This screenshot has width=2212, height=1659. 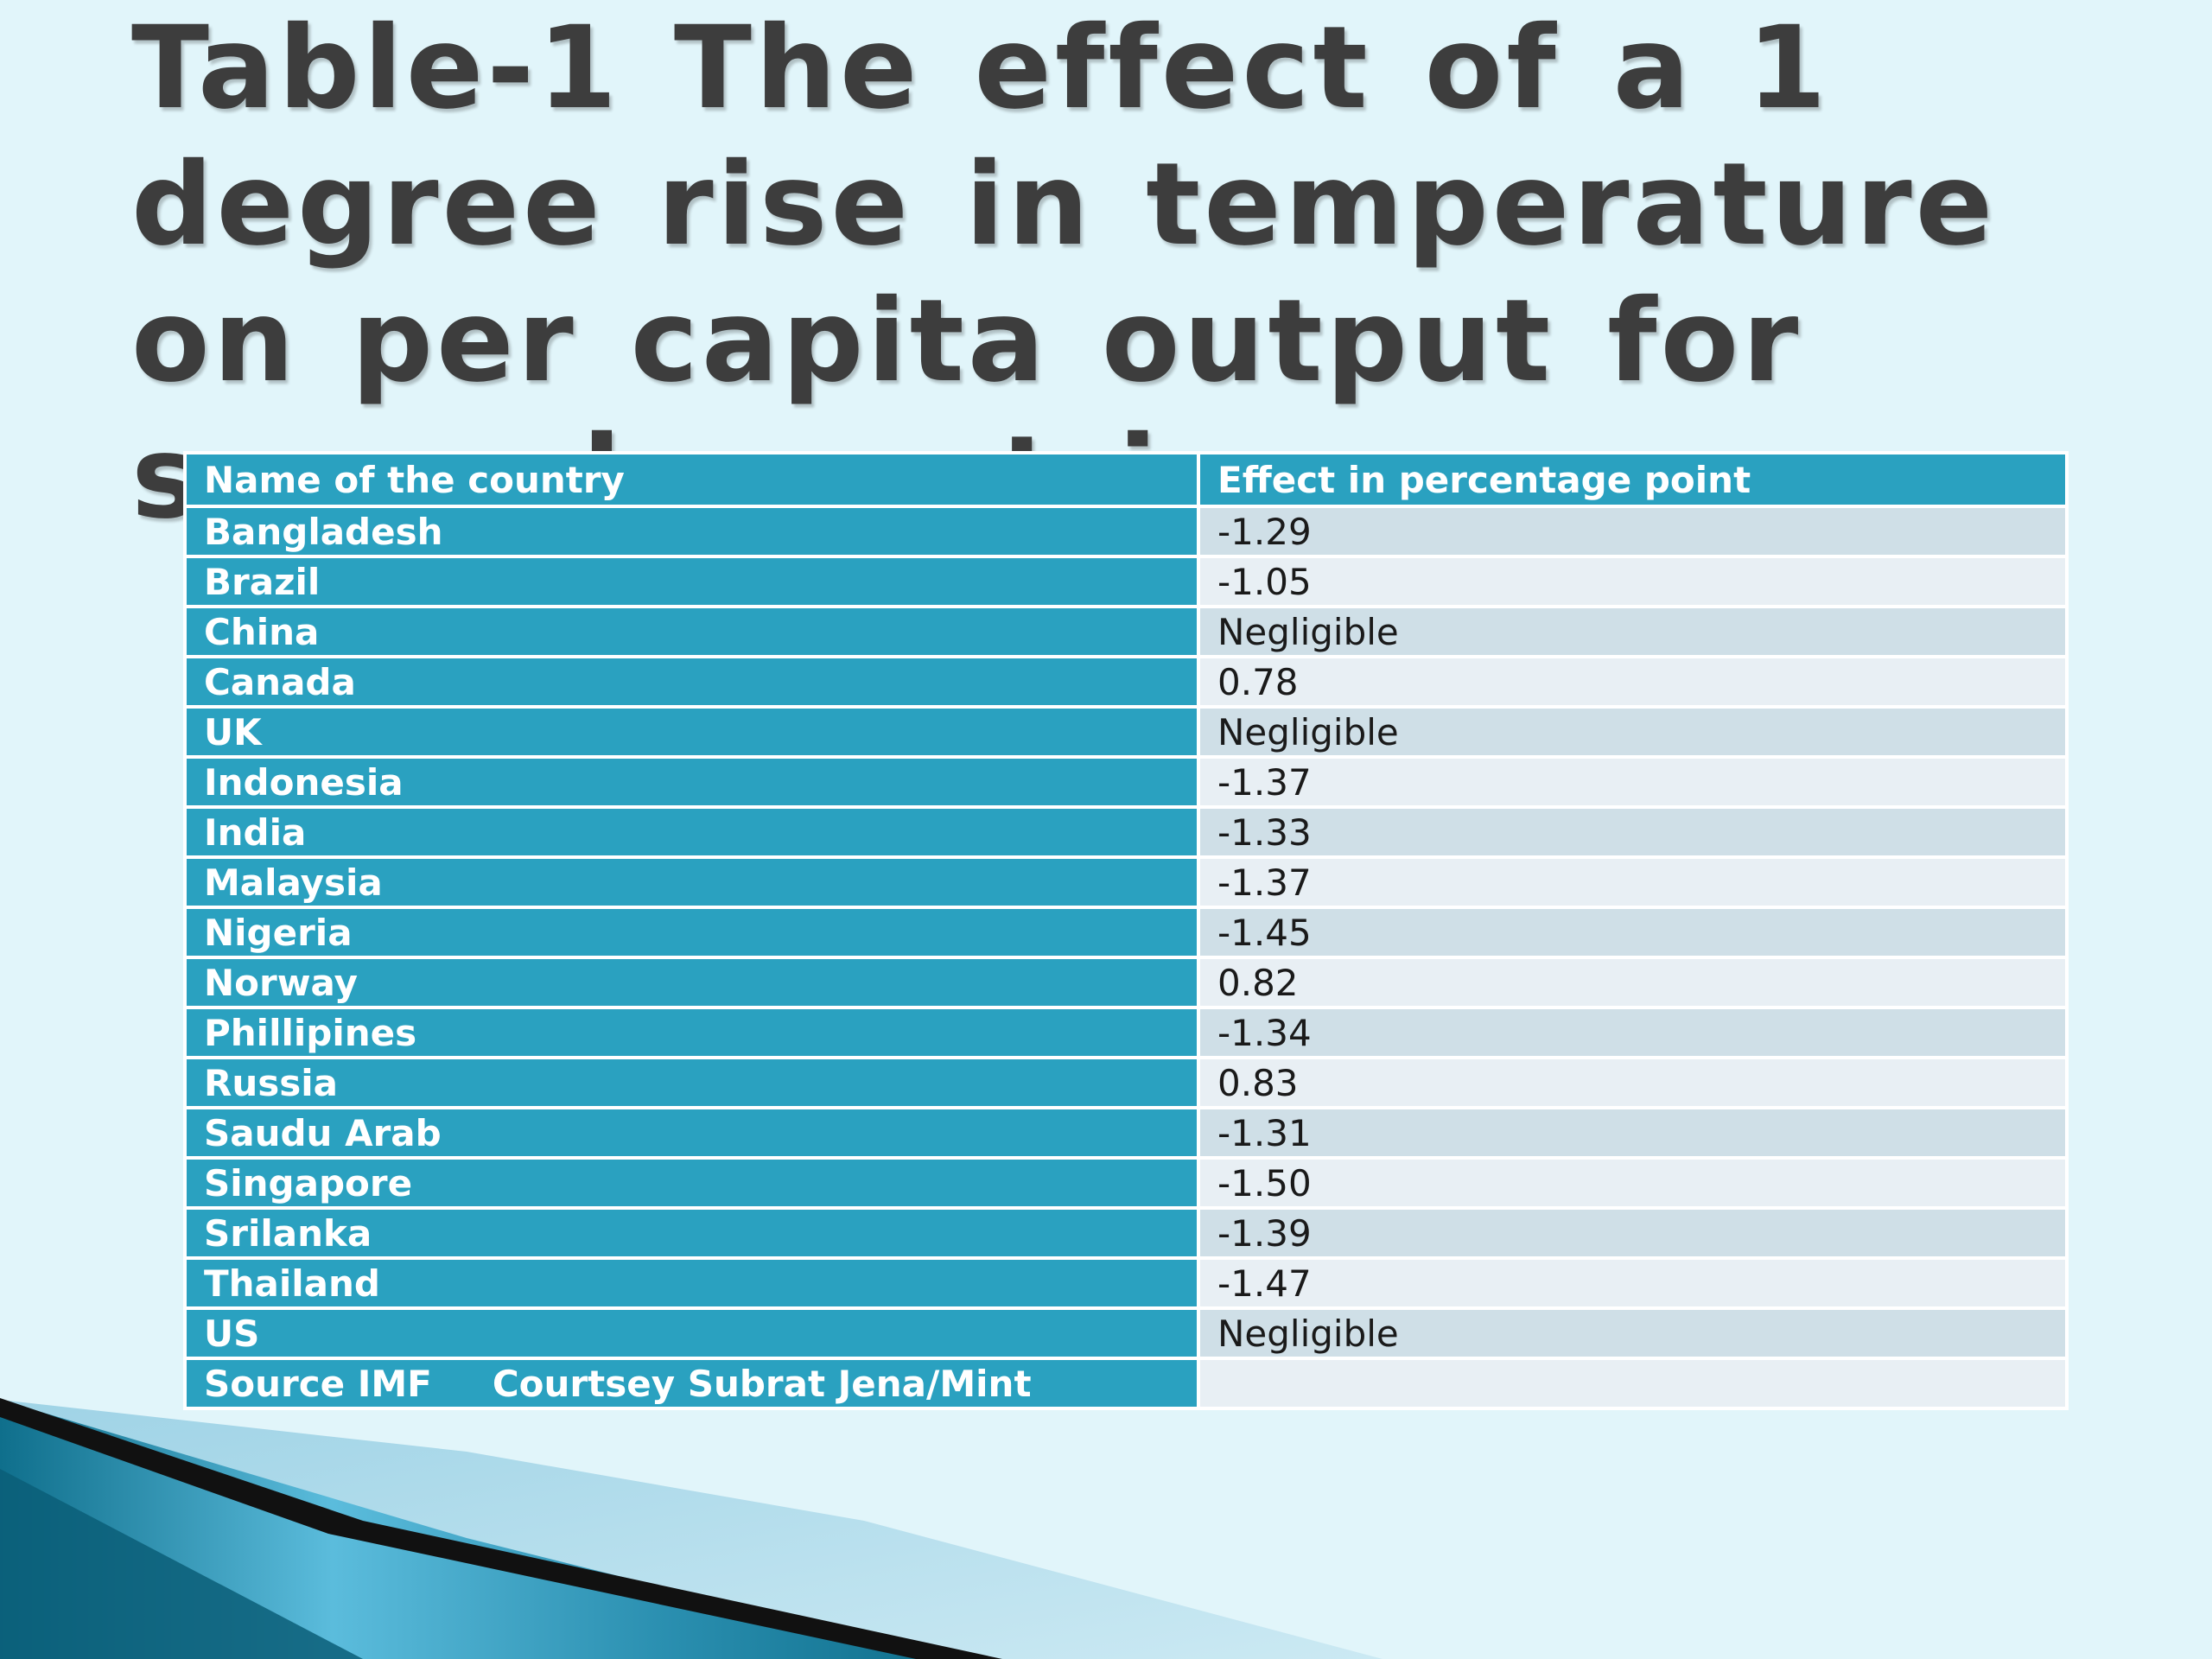 I want to click on table-row: India -1.33, so click(x=1126, y=832).